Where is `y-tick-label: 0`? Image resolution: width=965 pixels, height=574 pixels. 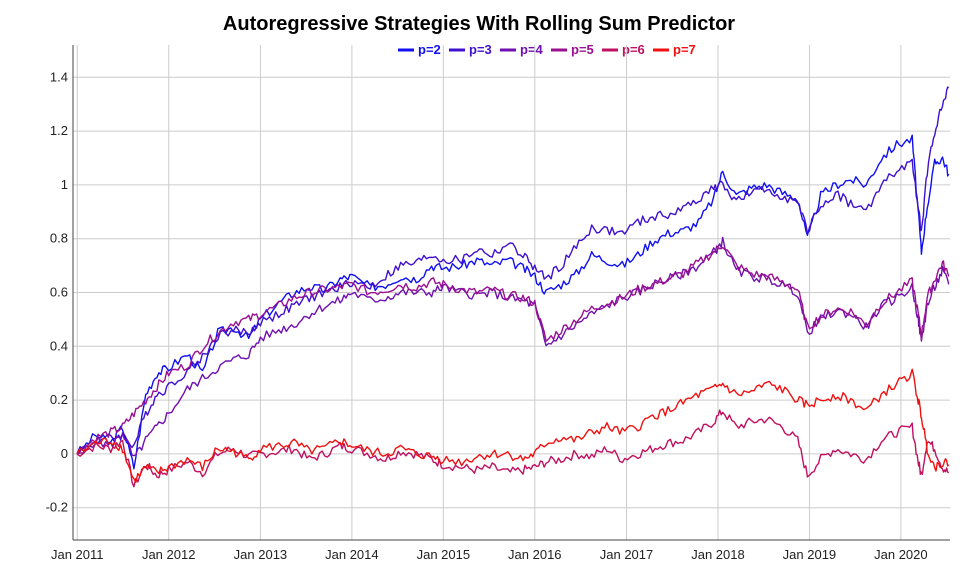 y-tick-label: 0 is located at coordinates (64, 453).